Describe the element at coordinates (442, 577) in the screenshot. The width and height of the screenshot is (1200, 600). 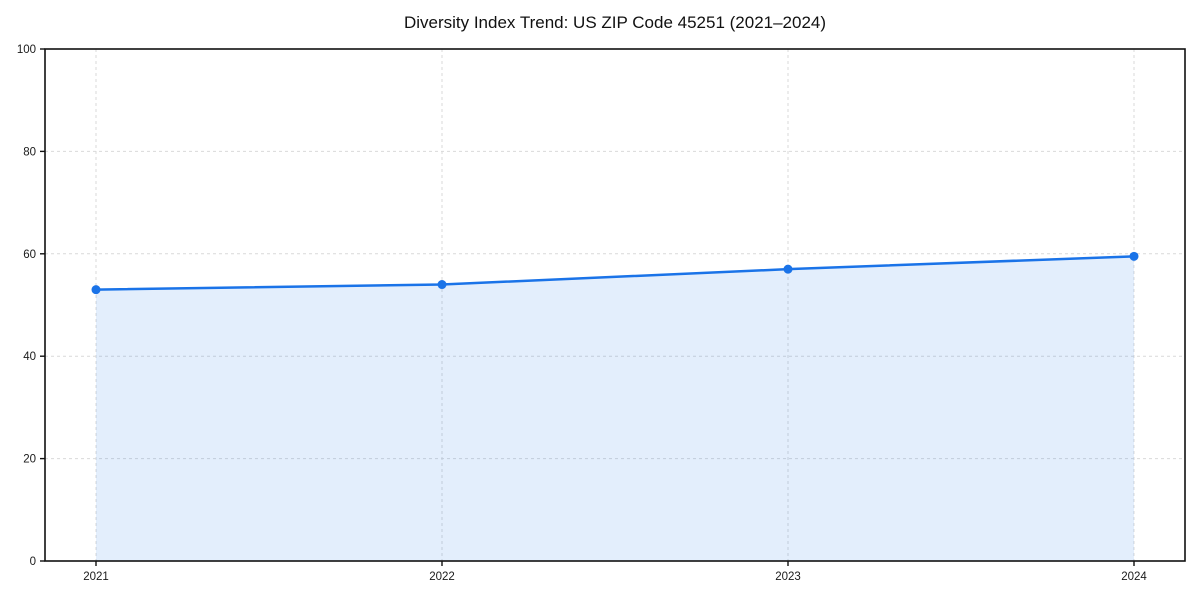
I see `x-tick-label: 2022` at that location.